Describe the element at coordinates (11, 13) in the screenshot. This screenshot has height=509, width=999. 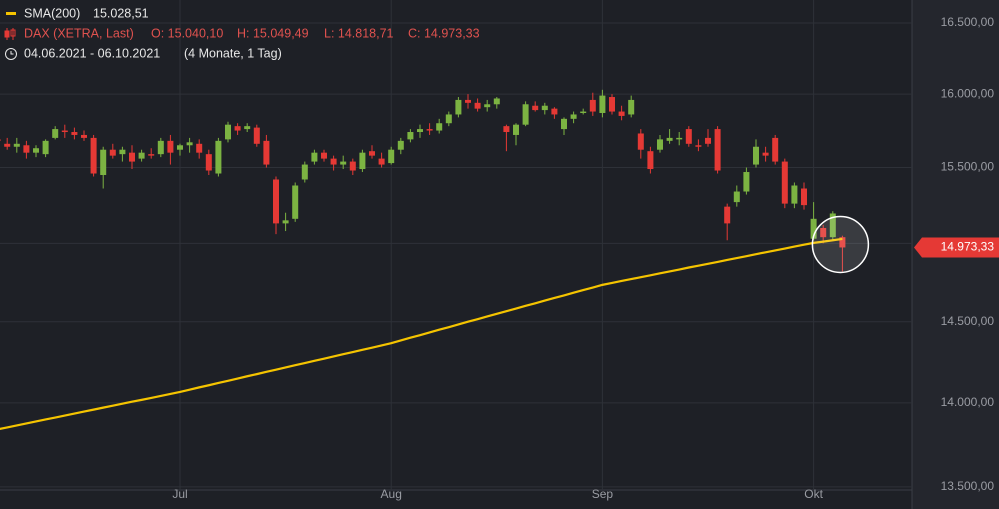
I see `sma-icon` at that location.